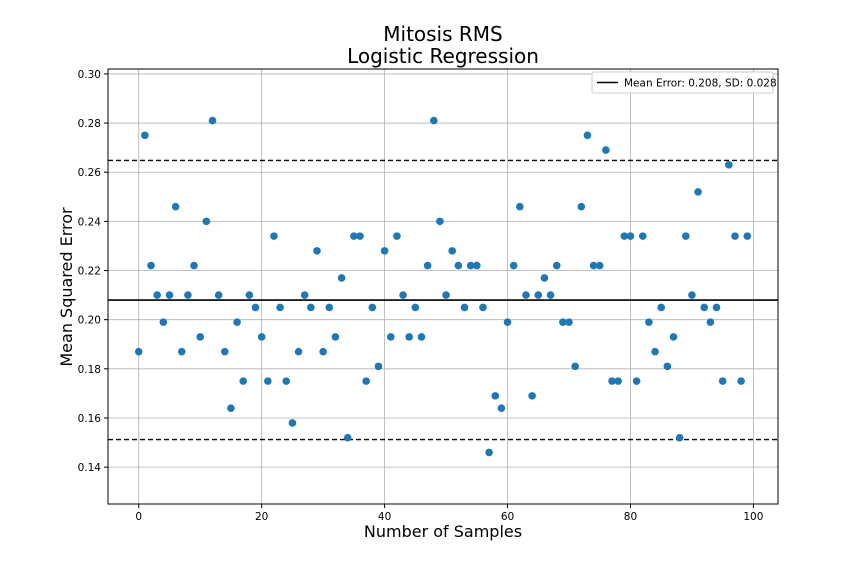 The width and height of the screenshot is (864, 576). Describe the element at coordinates (443, 531) in the screenshot. I see `x-axis-label: Number of Samples` at that location.